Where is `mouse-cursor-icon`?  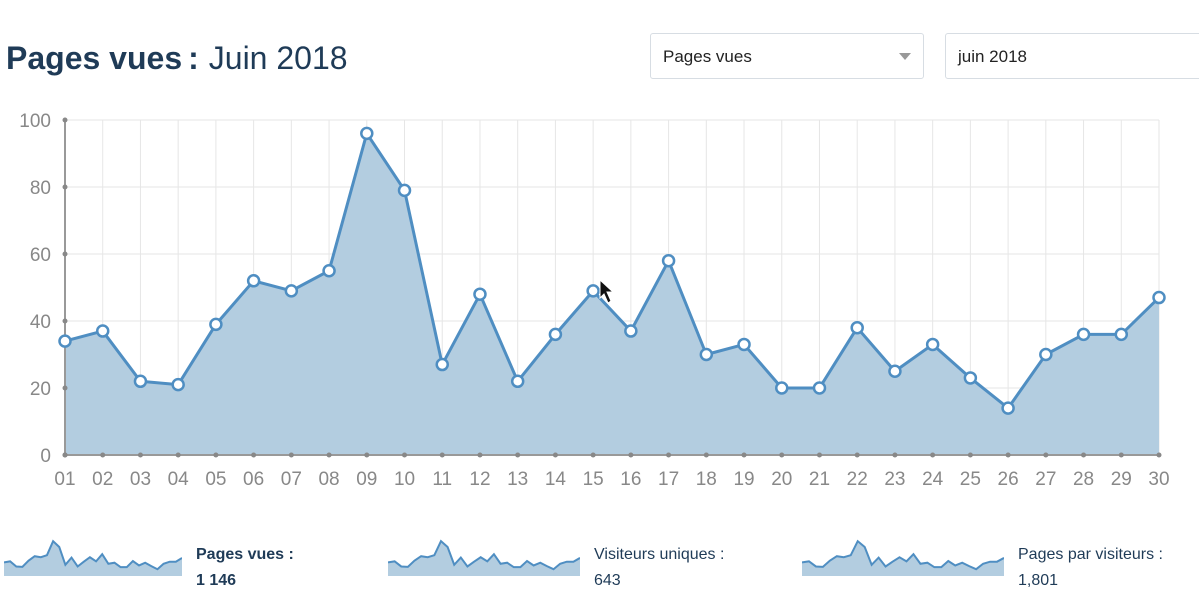
mouse-cursor-icon is located at coordinates (607, 291).